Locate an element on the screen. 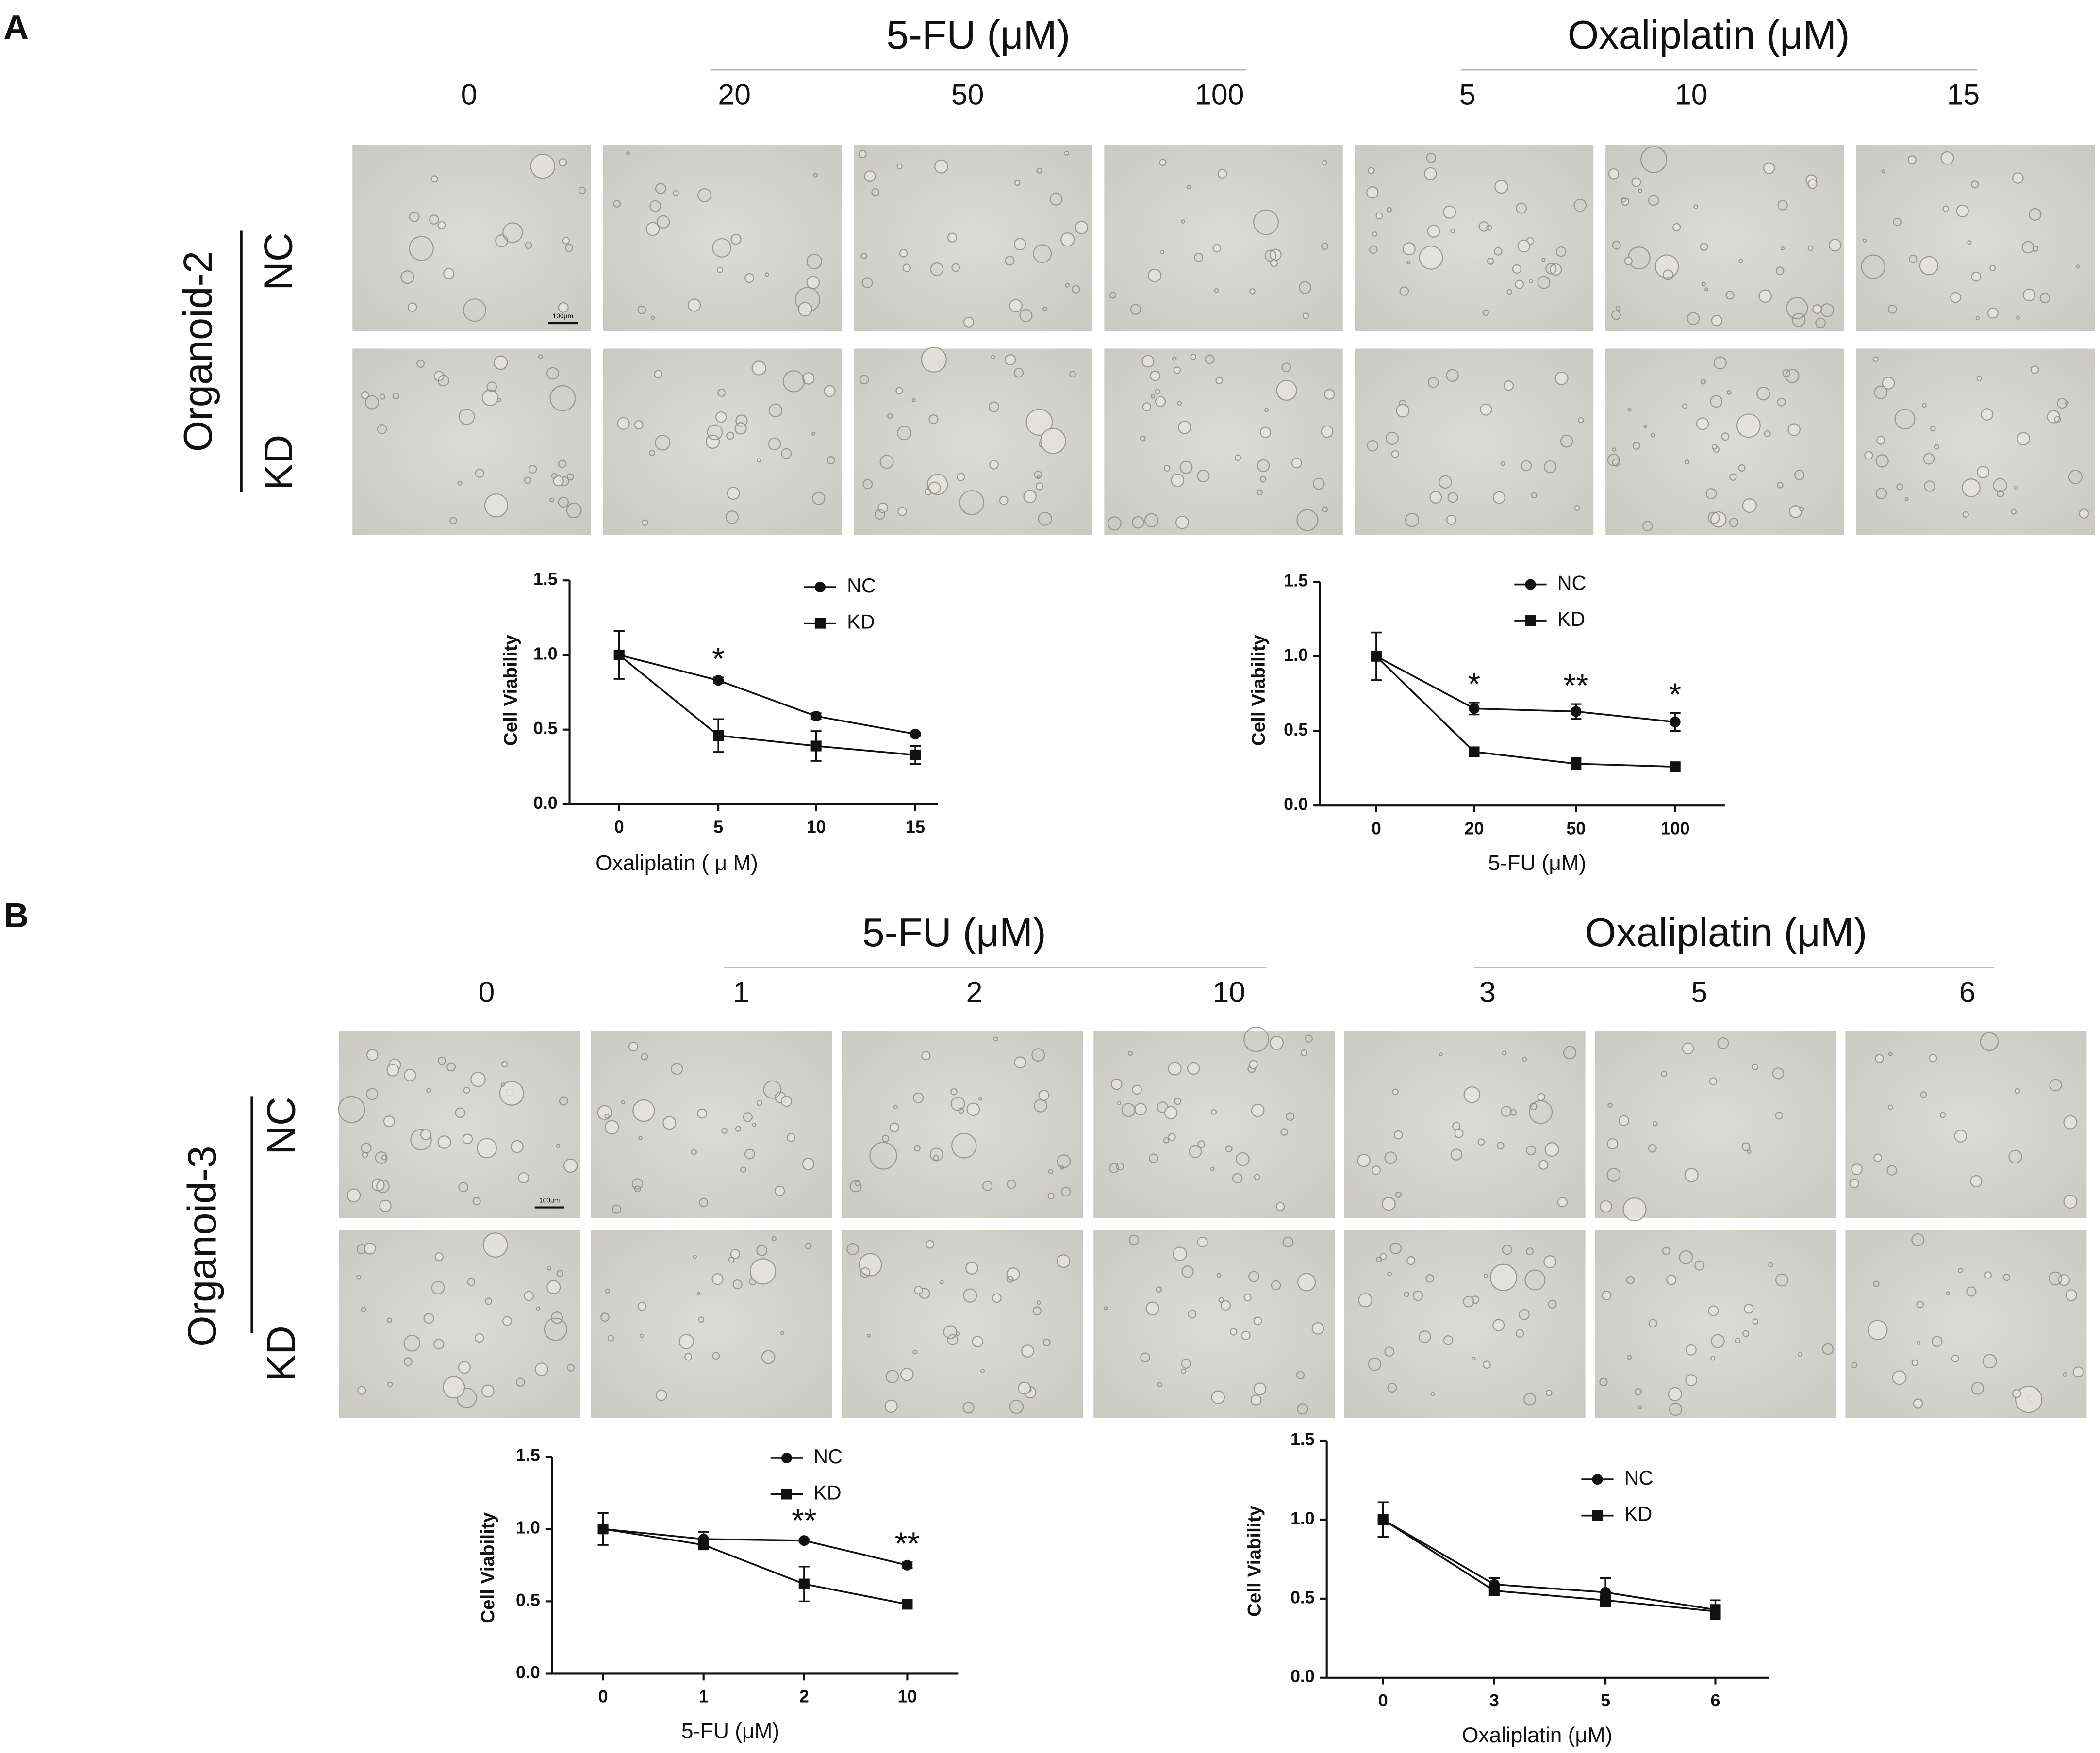 The image size is (2100, 1753). x-tick-label: 5 is located at coordinates (718, 827).